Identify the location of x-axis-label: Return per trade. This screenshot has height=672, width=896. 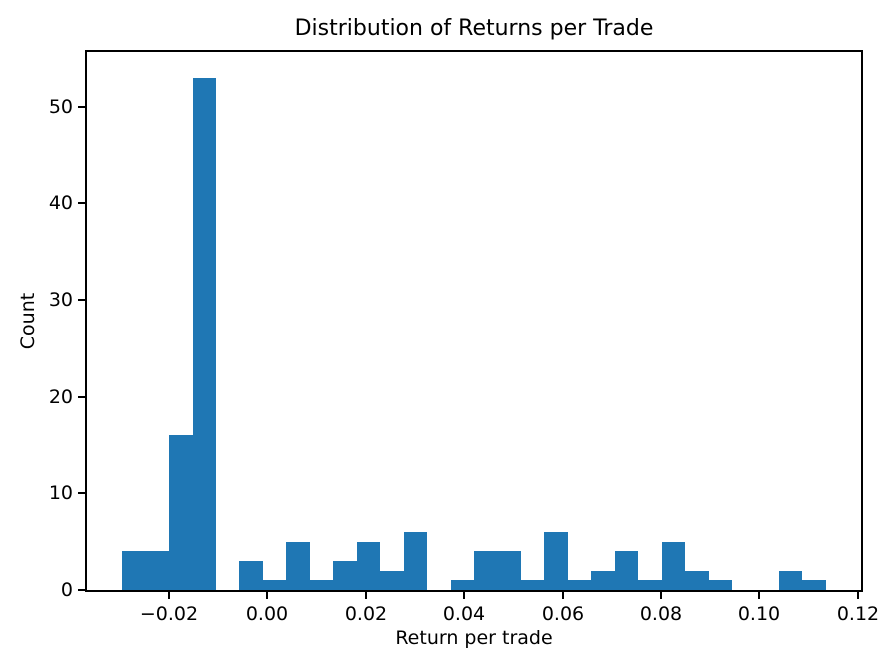
(474, 638).